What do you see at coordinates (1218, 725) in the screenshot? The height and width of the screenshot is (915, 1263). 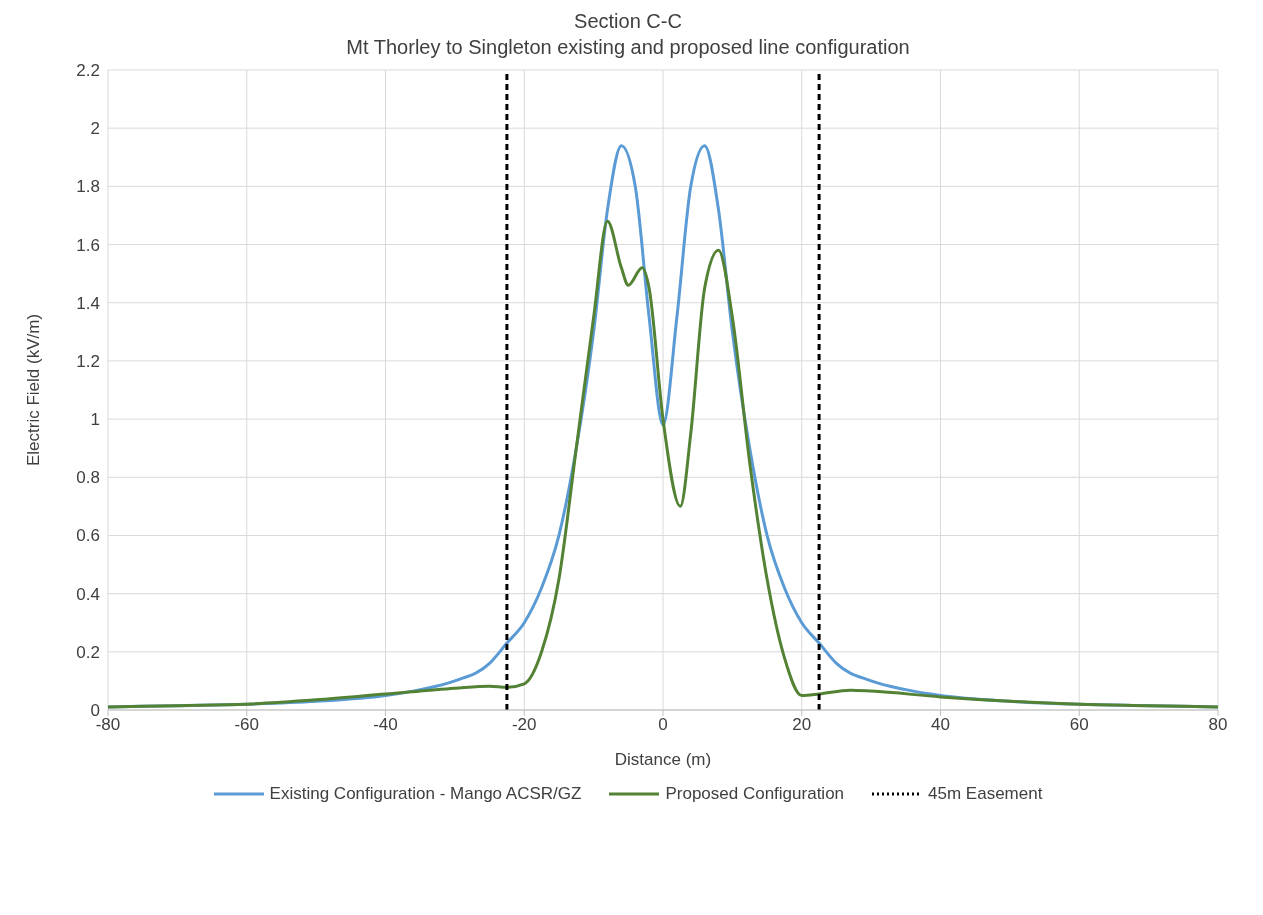 I see `x-tick-label: 80` at bounding box center [1218, 725].